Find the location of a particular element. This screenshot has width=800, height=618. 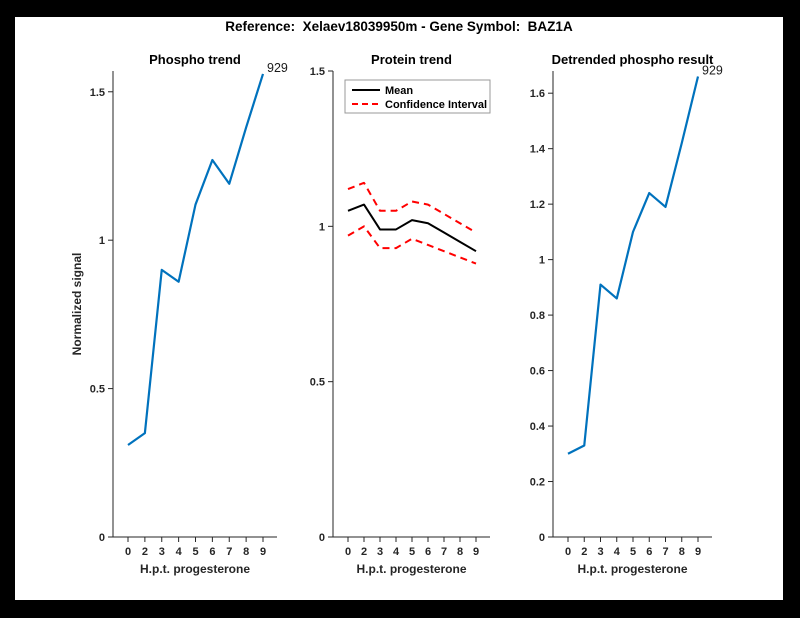

y-tick-label: 1.2 is located at coordinates (537, 205).